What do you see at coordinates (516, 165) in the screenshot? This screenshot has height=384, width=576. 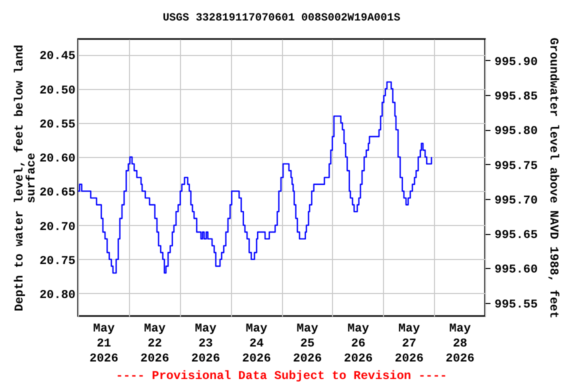 I see `y2-tick-label: 995.75` at bounding box center [516, 165].